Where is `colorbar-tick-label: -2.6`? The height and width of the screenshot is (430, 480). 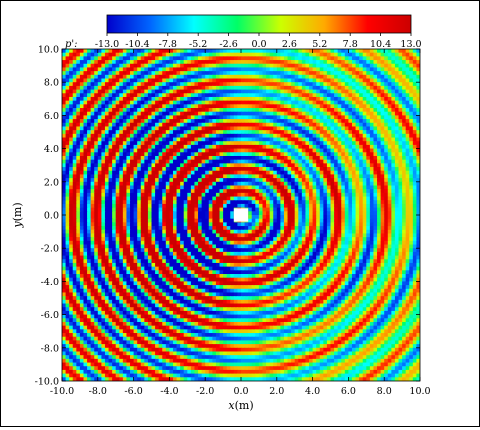 colorbar-tick-label: -2.6 is located at coordinates (228, 44).